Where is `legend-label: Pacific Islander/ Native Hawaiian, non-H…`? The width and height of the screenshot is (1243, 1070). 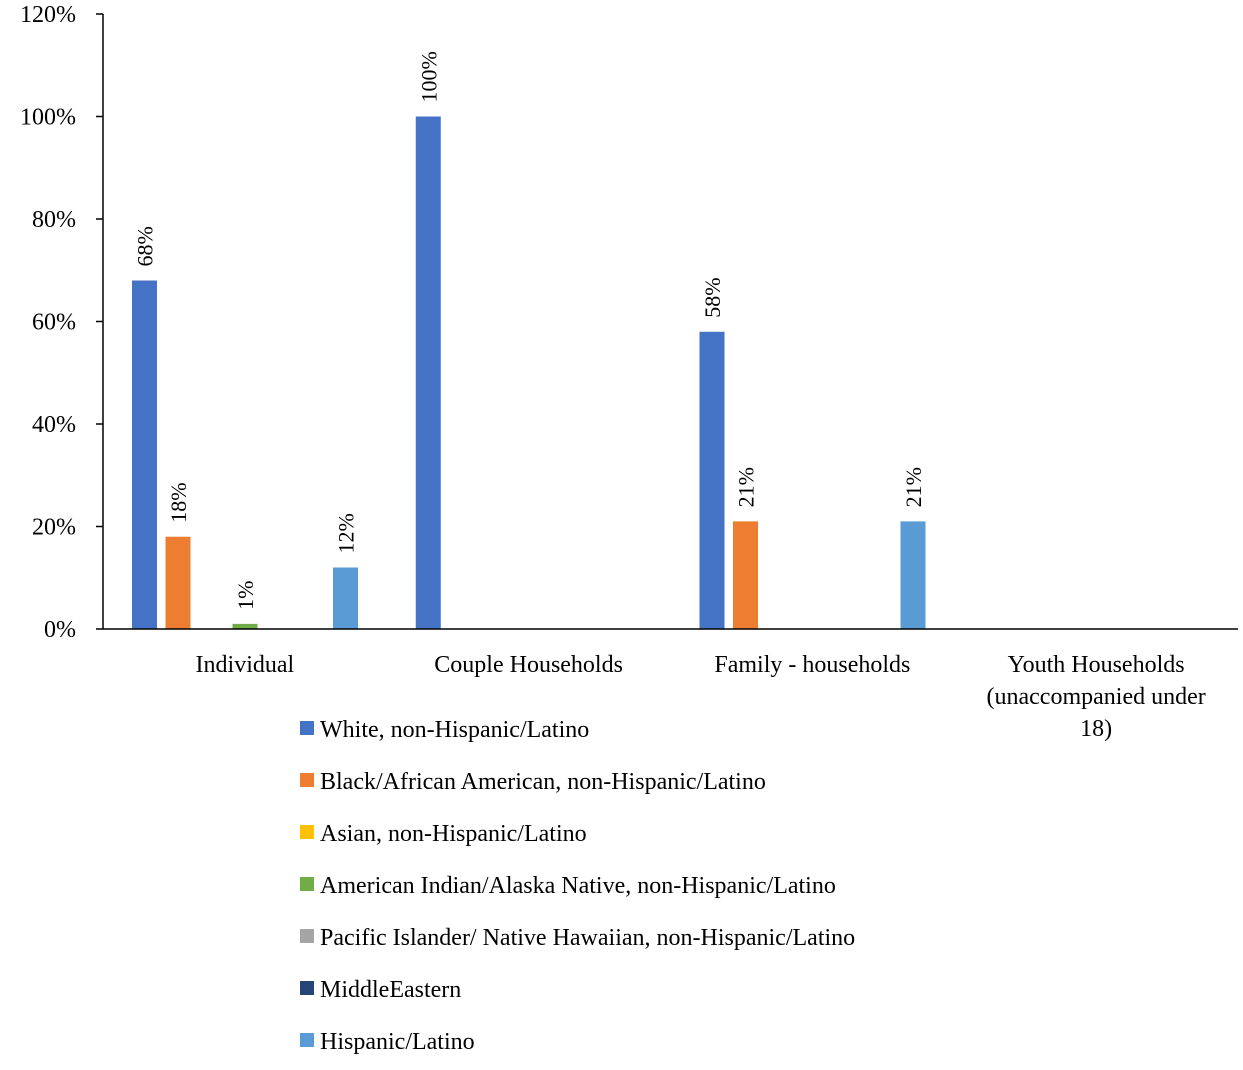
legend-label: Pacific Islander/ Native Hawaiian, non-H… is located at coordinates (587, 938).